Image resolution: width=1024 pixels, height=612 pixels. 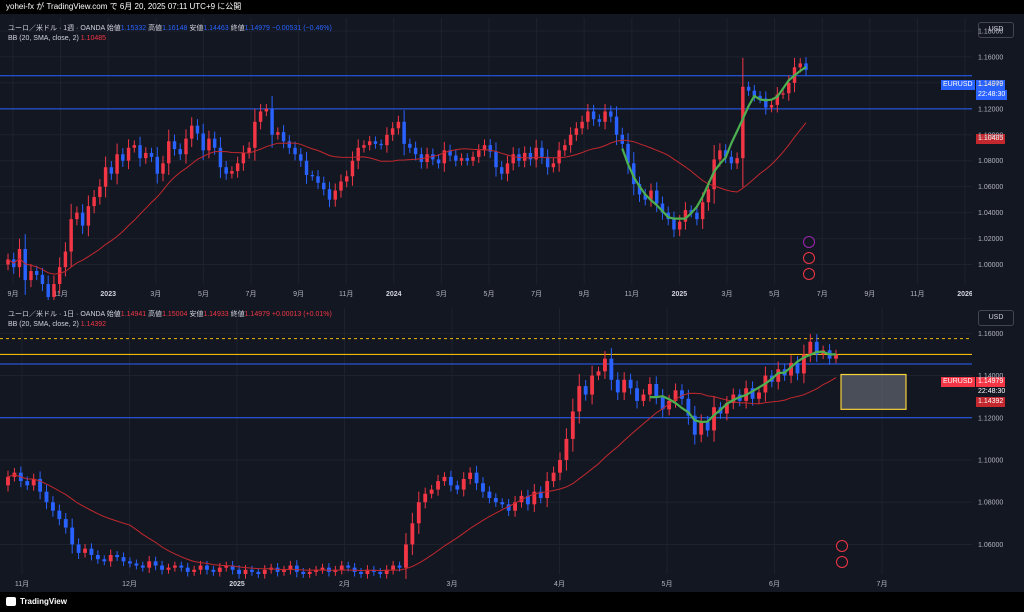 I want to click on weekly-currency-button: USD, so click(x=996, y=30).